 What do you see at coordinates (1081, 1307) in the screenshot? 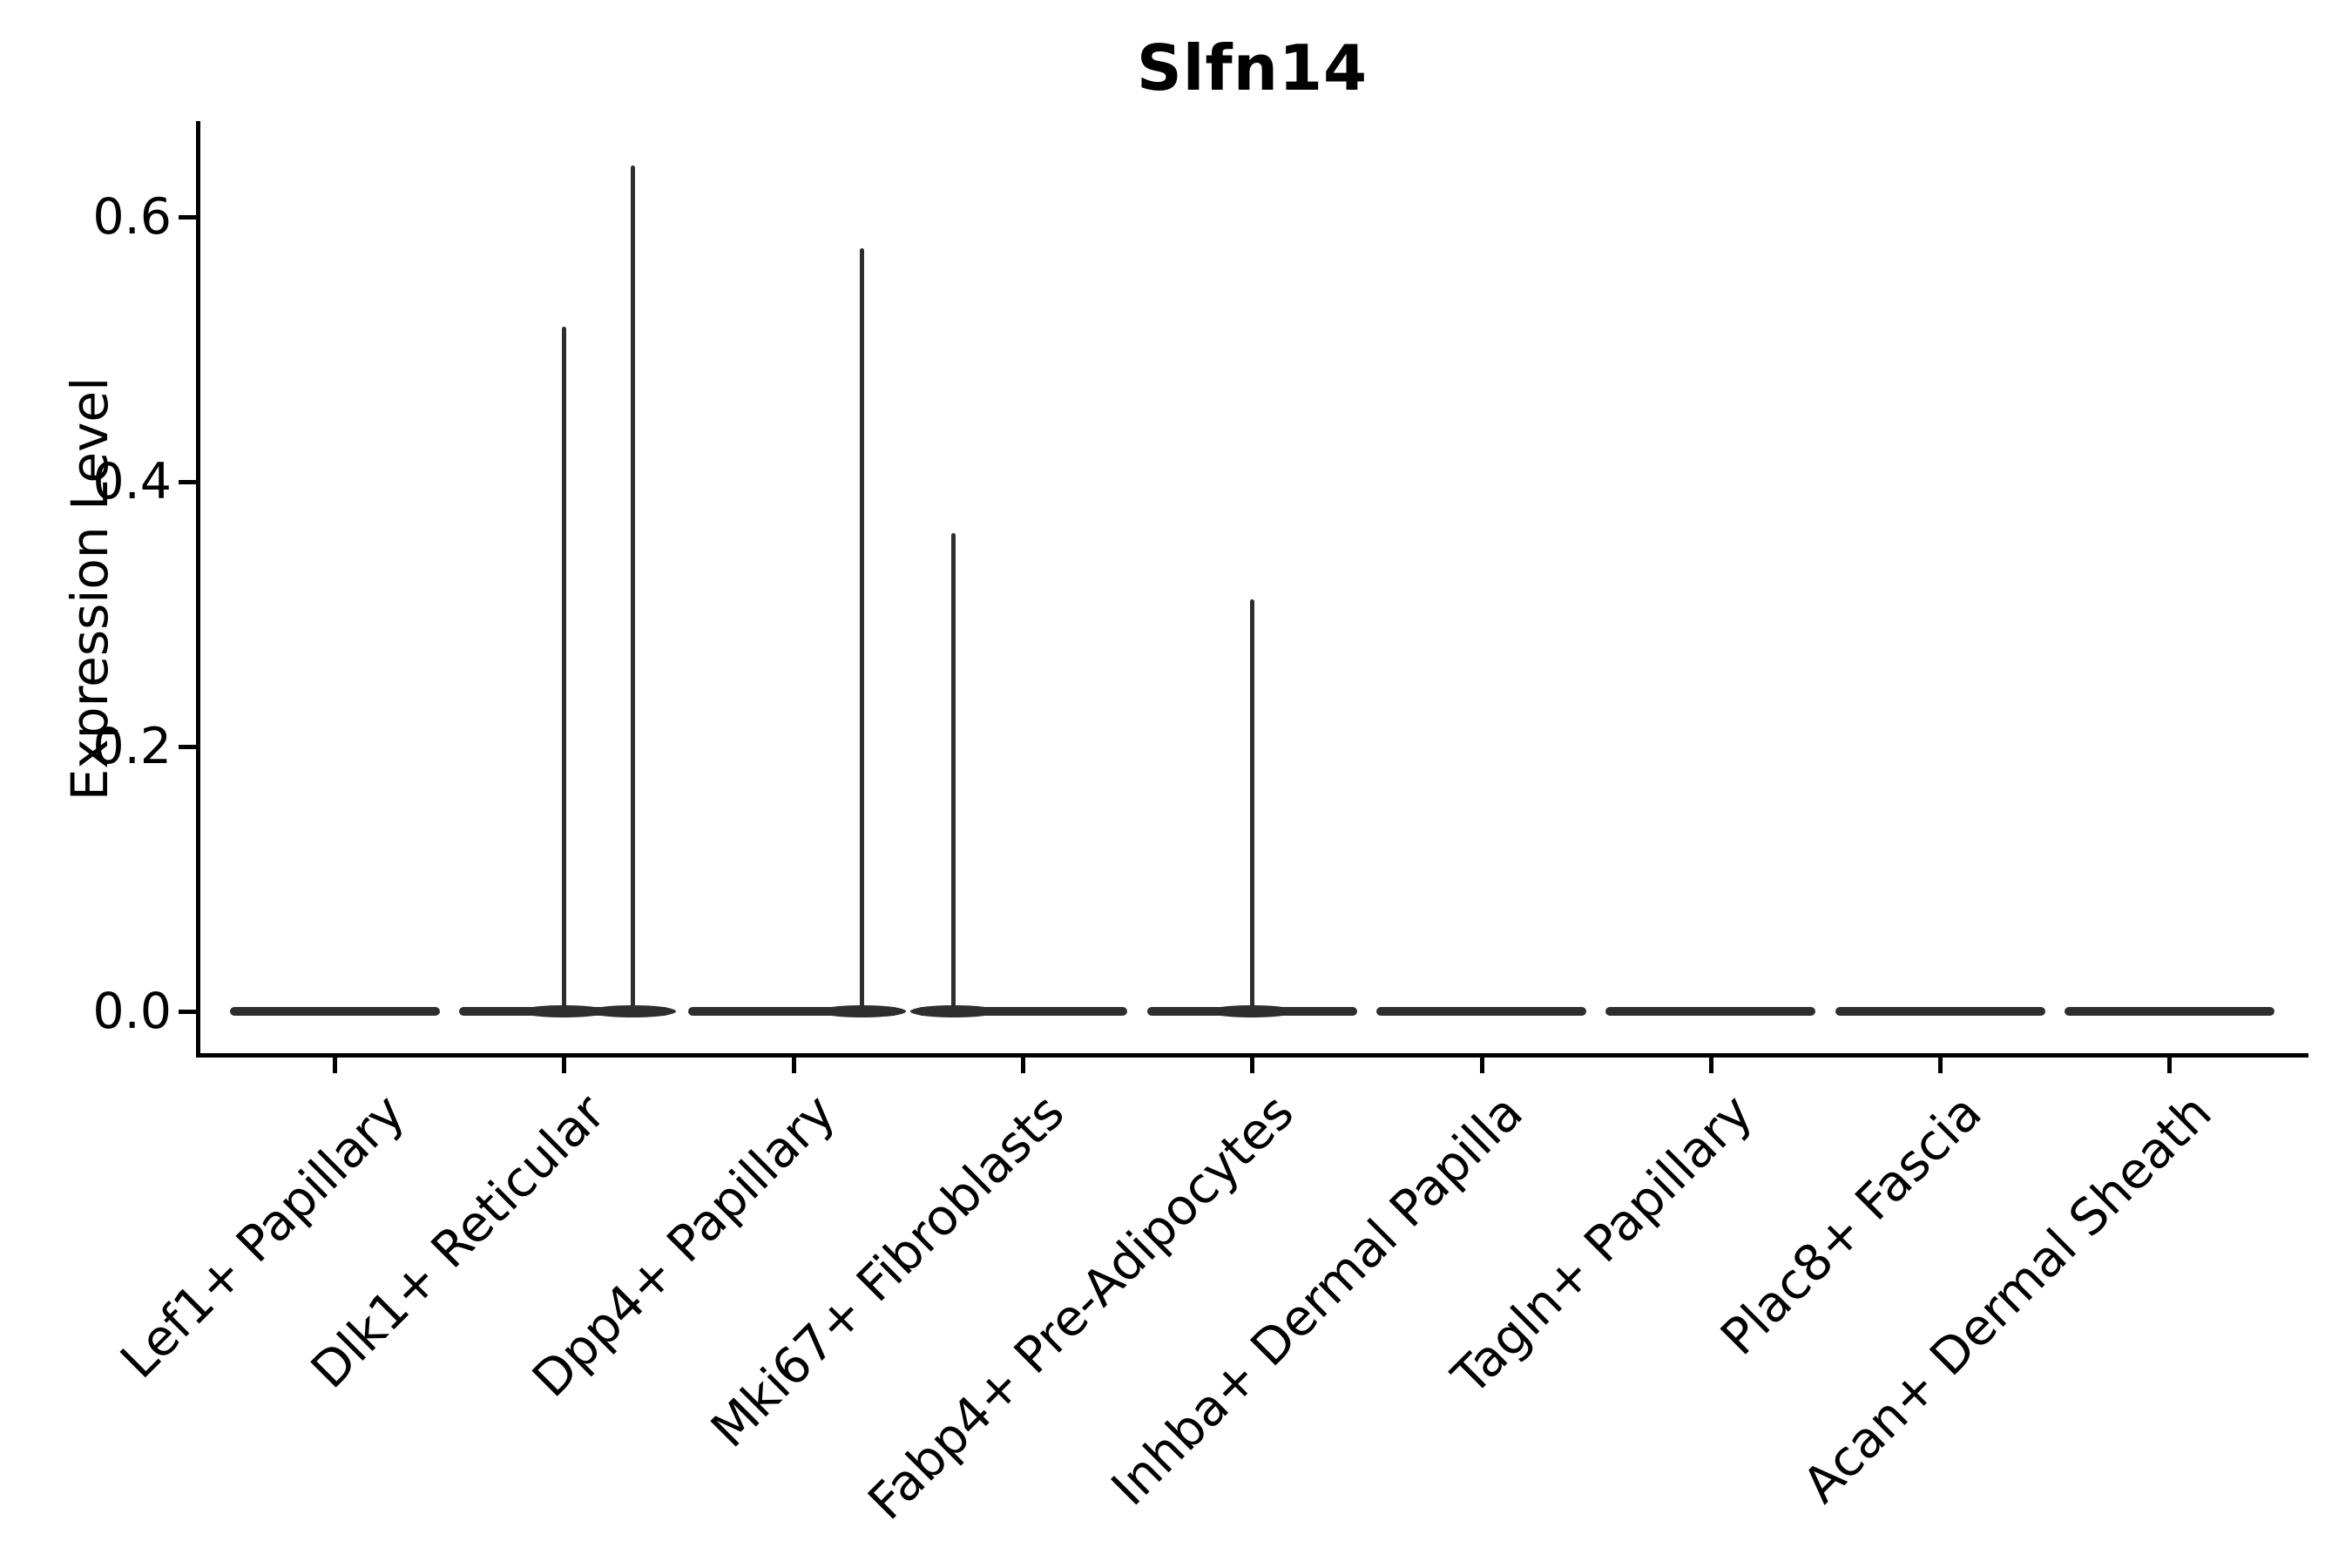
I see `x-tick-label: Fabp4+ Pre-Adipocytes` at bounding box center [1081, 1307].